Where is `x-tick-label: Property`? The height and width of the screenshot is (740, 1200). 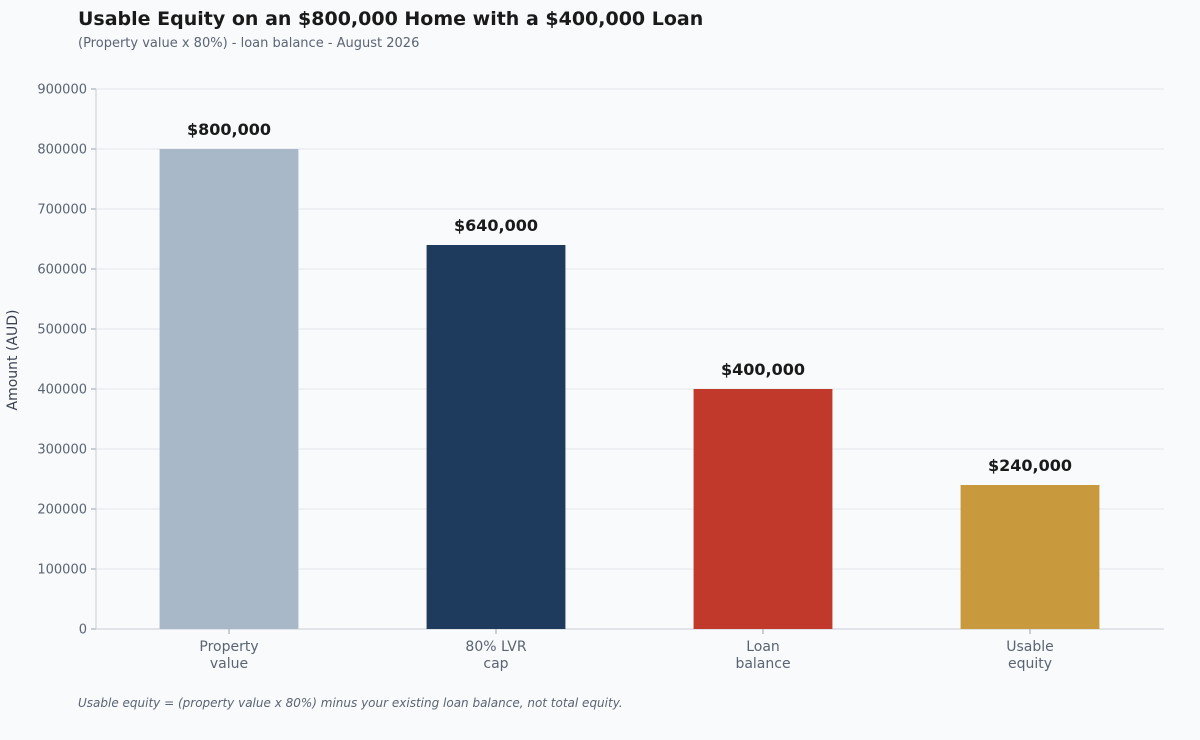 x-tick-label: Property is located at coordinates (228, 647).